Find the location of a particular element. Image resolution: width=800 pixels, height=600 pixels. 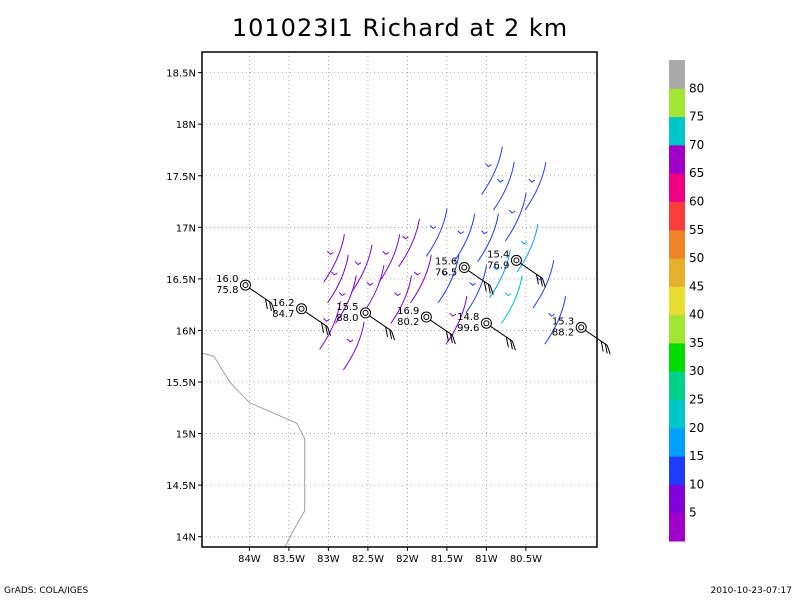

x-tick-label: 81W is located at coordinates (486, 559).